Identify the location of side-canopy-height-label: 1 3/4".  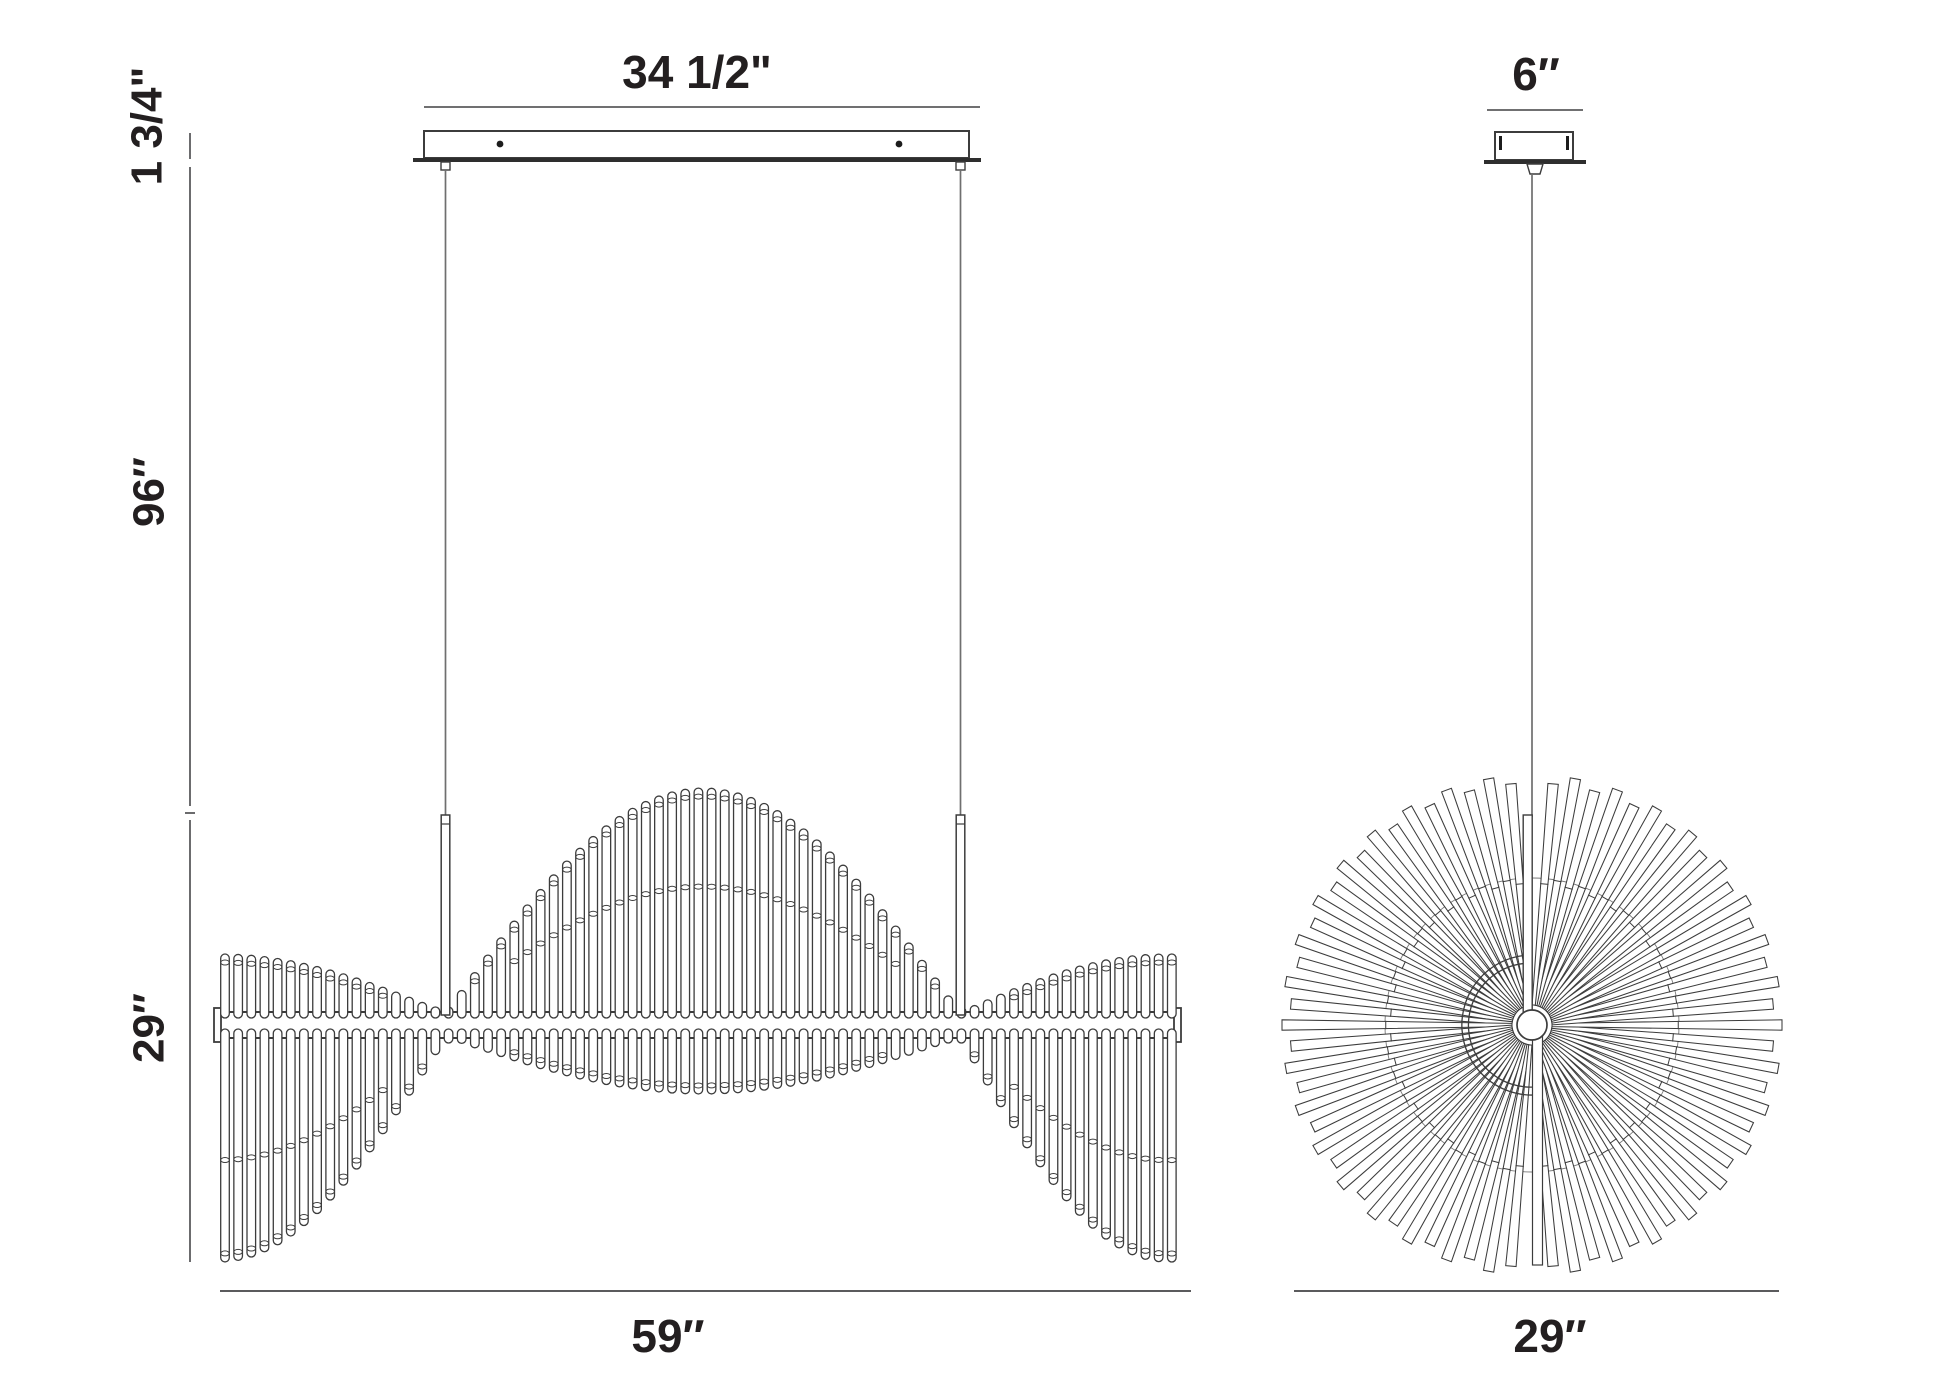
(146, 126).